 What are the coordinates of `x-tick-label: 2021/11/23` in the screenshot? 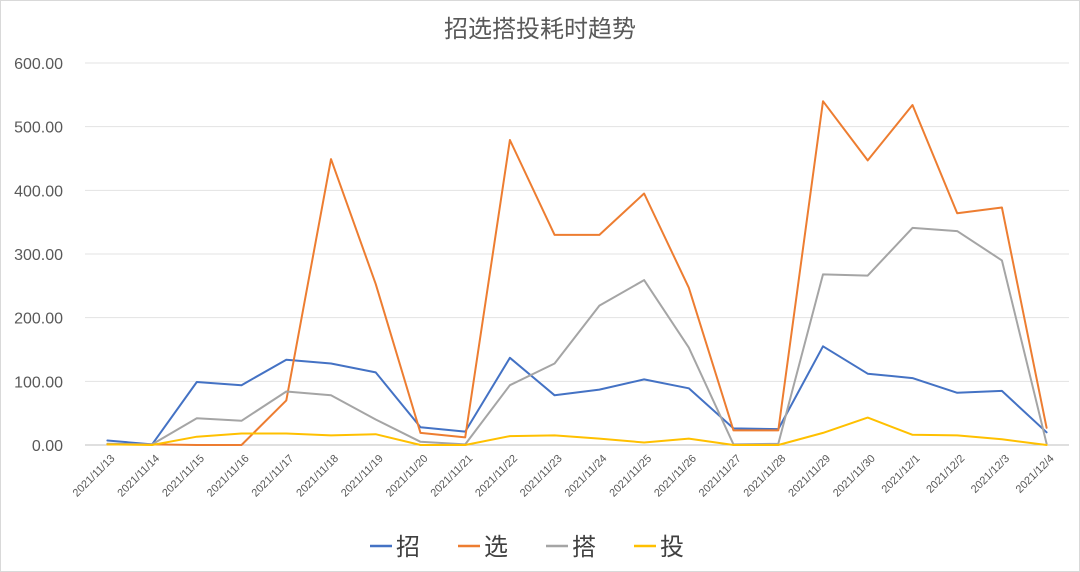 It's located at (541, 476).